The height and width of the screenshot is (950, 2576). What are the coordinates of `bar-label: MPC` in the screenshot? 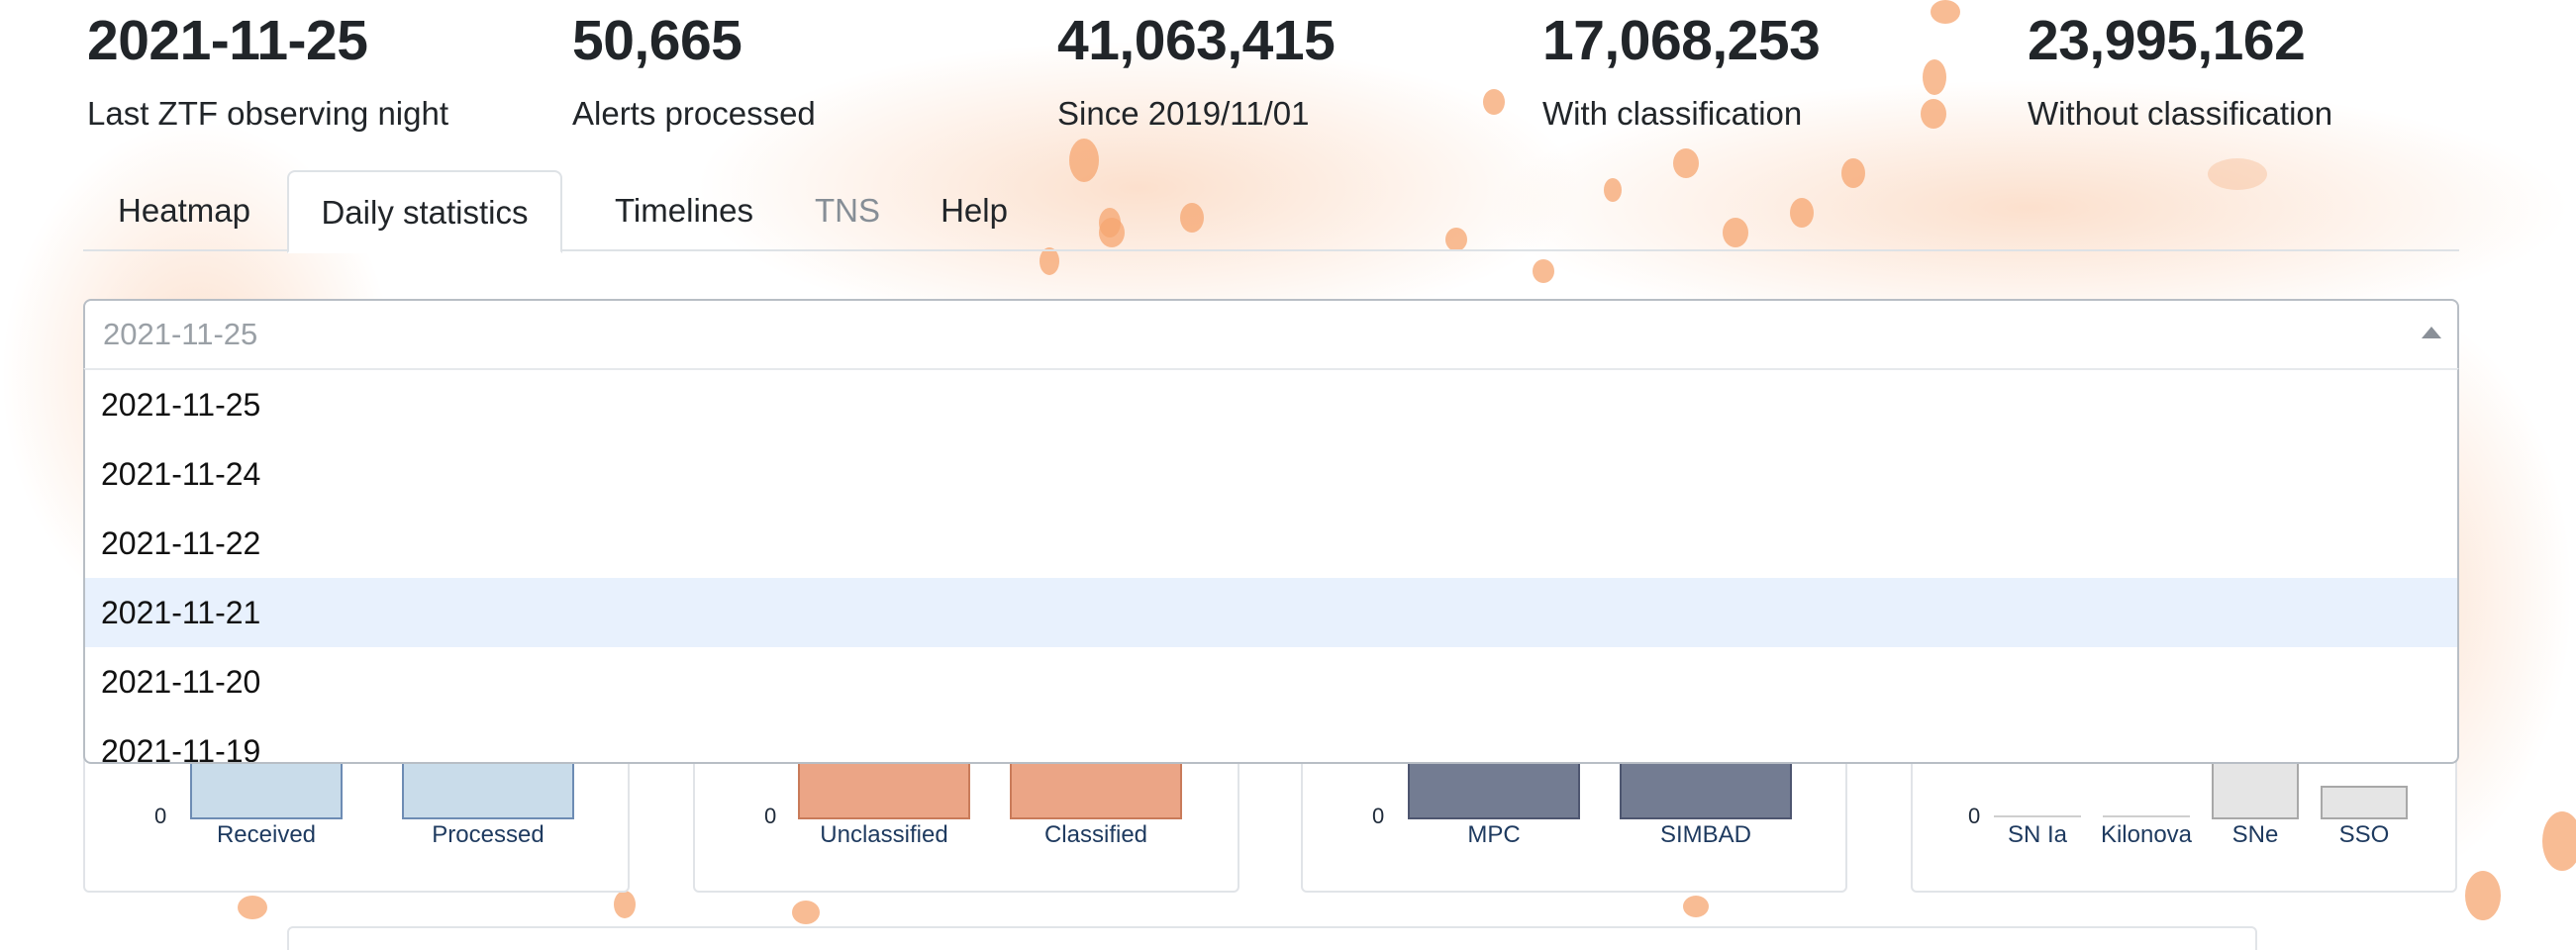 It's located at (1494, 835).